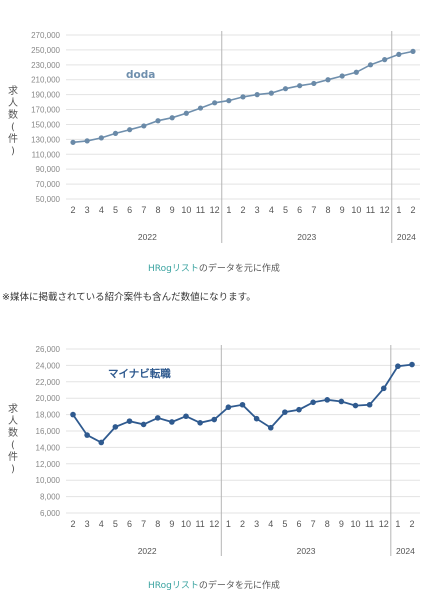 The image size is (441, 600). I want to click on y-tick-label: 230,000, so click(45, 65).